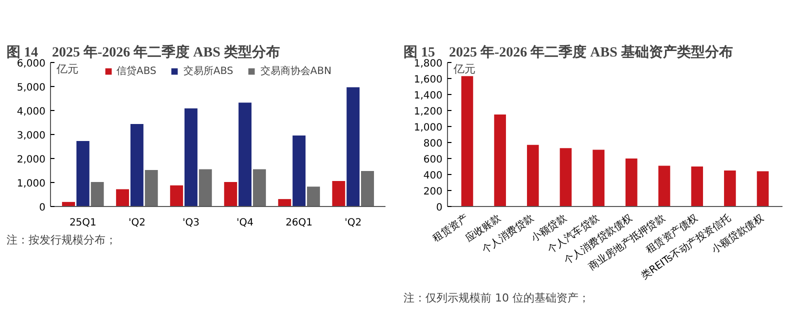 Image resolution: width=794 pixels, height=336 pixels. I want to click on y-tick-label: 600, so click(433, 160).